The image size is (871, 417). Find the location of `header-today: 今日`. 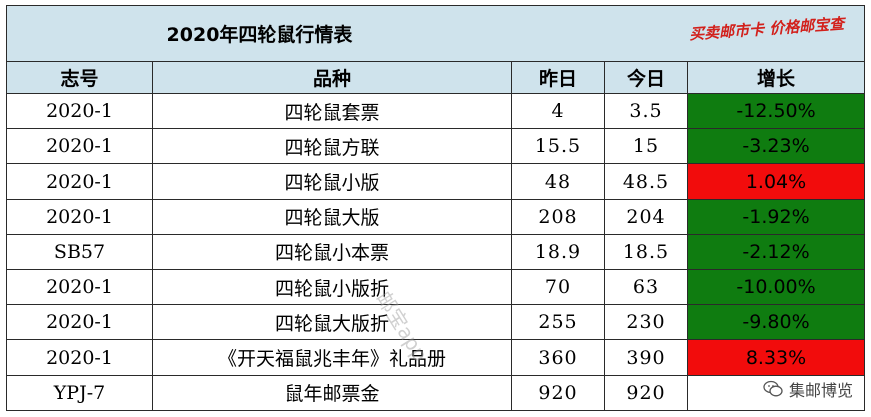

header-today: 今日 is located at coordinates (646, 77).